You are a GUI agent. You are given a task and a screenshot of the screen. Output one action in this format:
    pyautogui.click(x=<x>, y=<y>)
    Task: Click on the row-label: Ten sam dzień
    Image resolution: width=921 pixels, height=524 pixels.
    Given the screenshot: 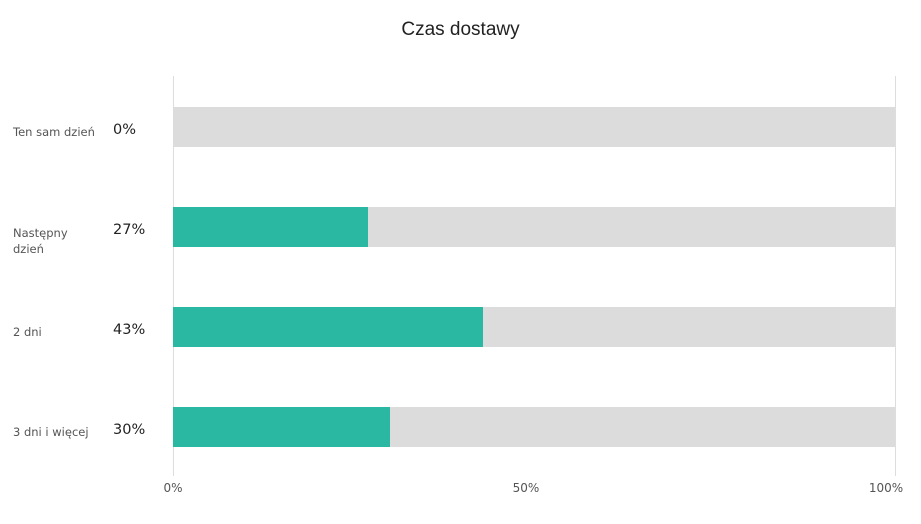 What is the action you would take?
    pyautogui.click(x=54, y=132)
    